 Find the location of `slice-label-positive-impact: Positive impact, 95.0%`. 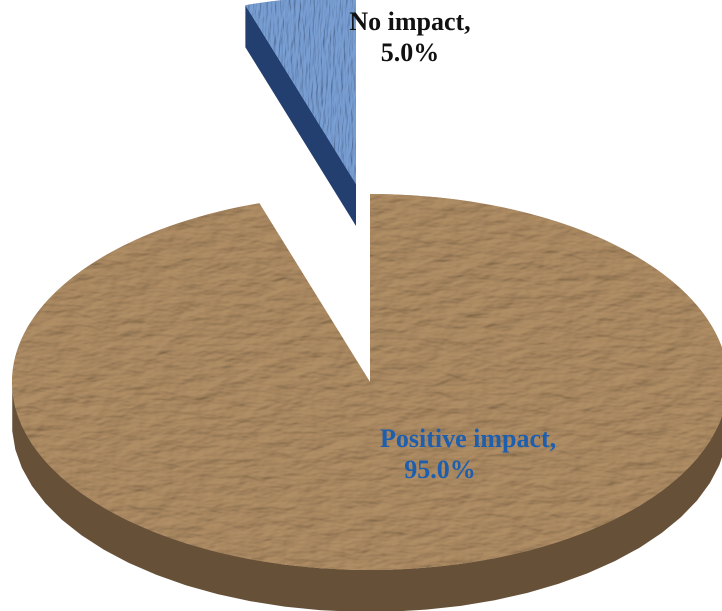

slice-label-positive-impact: Positive impact, 95.0% is located at coordinates (468, 454).